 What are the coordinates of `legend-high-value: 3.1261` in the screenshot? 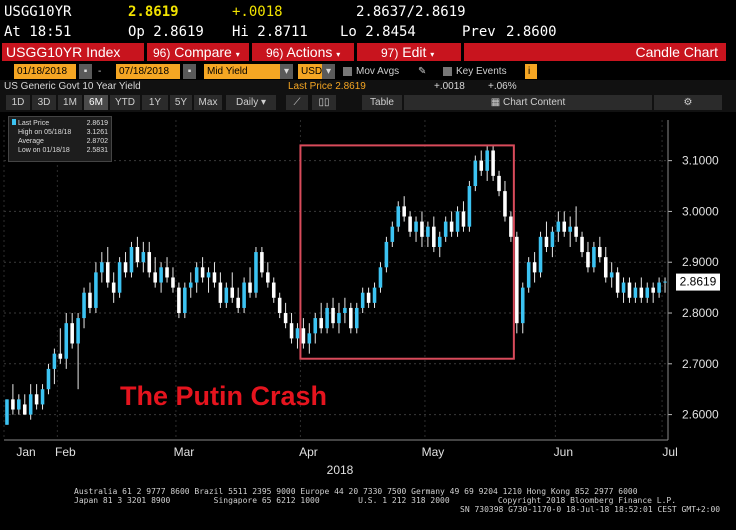 It's located at (97, 132).